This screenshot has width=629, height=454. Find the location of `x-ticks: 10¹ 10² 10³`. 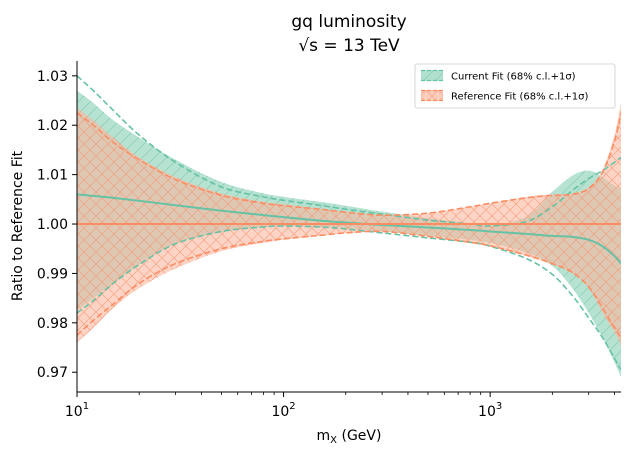

x-ticks: 10¹ 10² 10³ is located at coordinates (340, 406).